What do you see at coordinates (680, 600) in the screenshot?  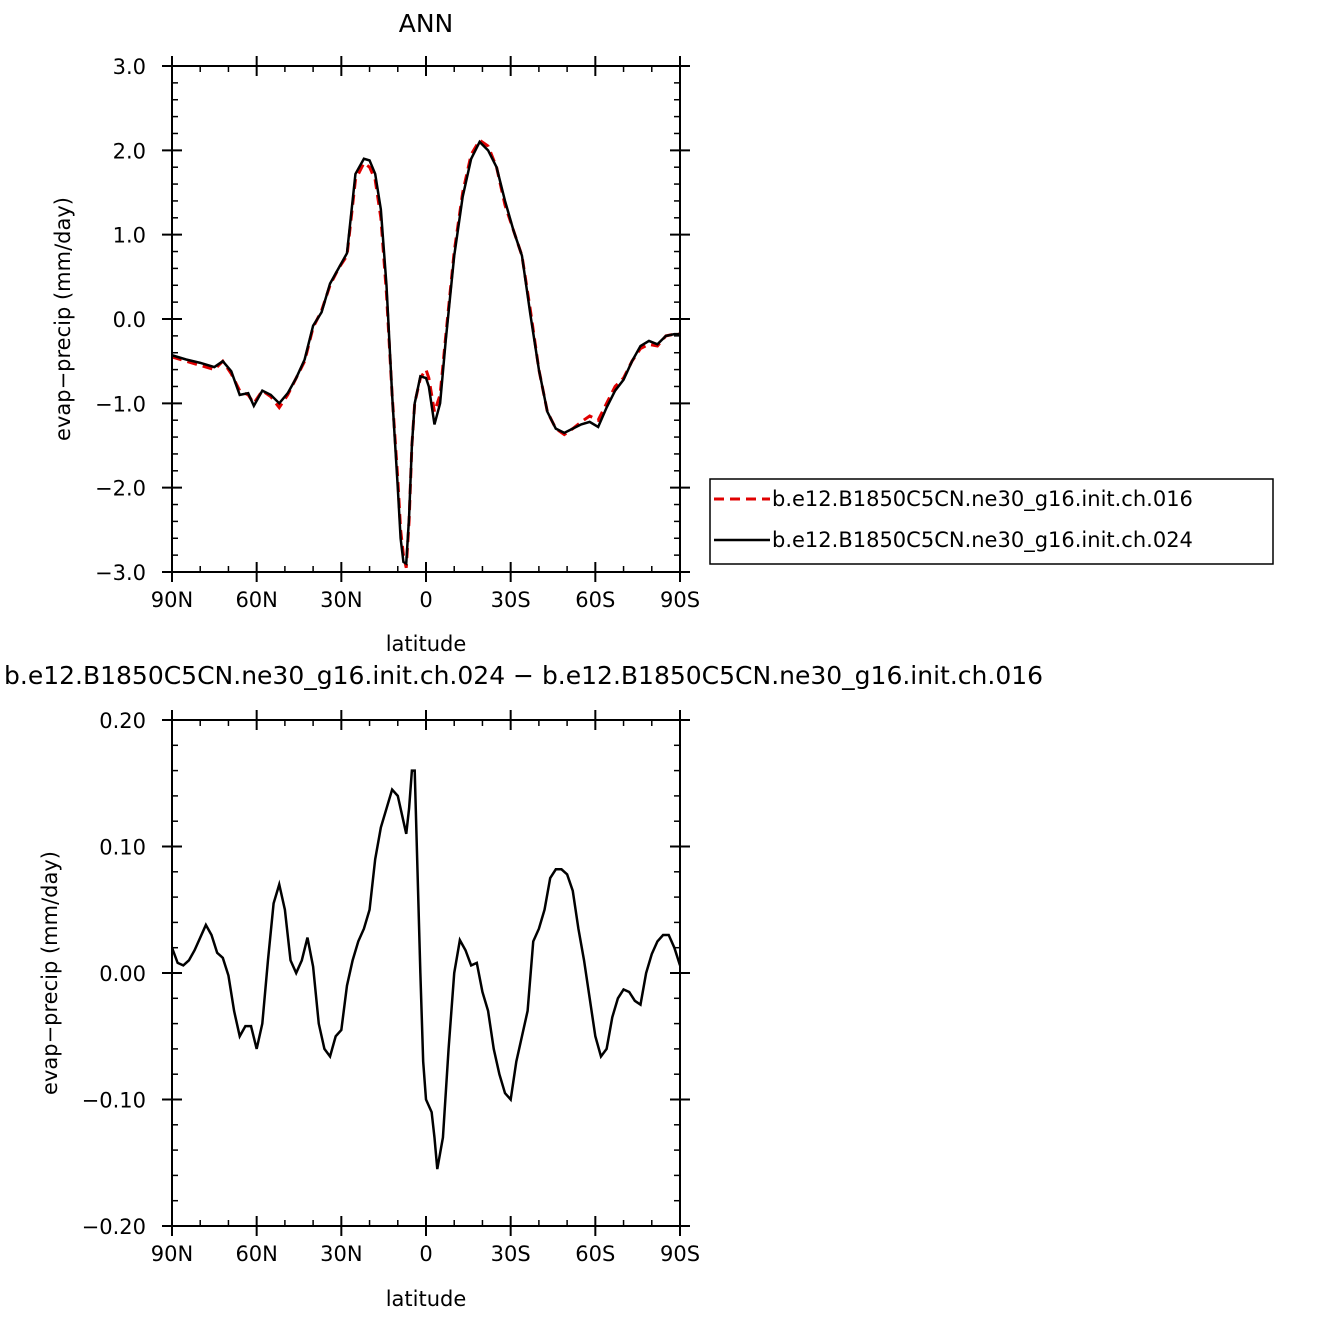 I see `top-x-tick-label: 90S` at bounding box center [680, 600].